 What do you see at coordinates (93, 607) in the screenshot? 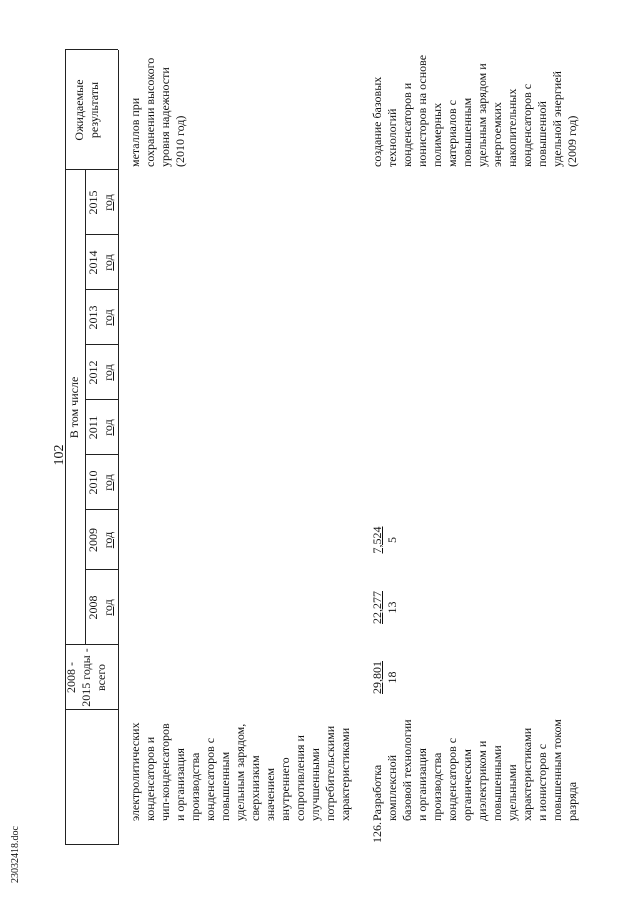
I see `header-year: 2008` at bounding box center [93, 607].